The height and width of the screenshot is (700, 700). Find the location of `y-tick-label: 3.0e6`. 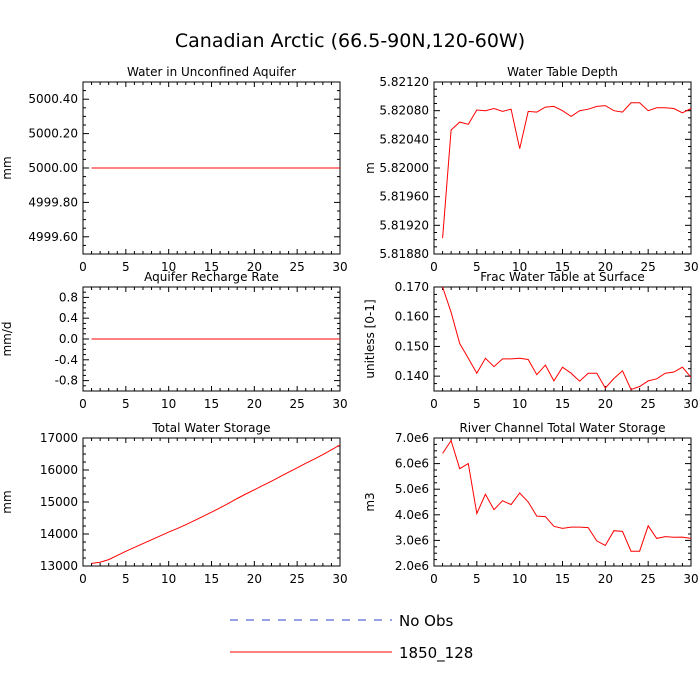

y-tick-label: 3.0e6 is located at coordinates (412, 540).